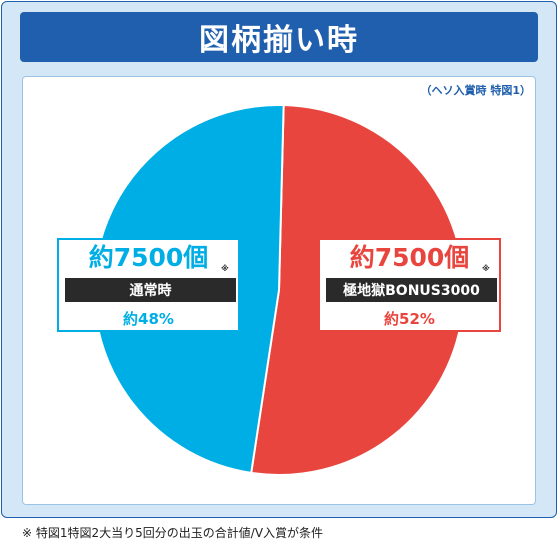  Describe the element at coordinates (409, 257) in the screenshot. I see `amount-label-bonus: 約7500個` at that location.